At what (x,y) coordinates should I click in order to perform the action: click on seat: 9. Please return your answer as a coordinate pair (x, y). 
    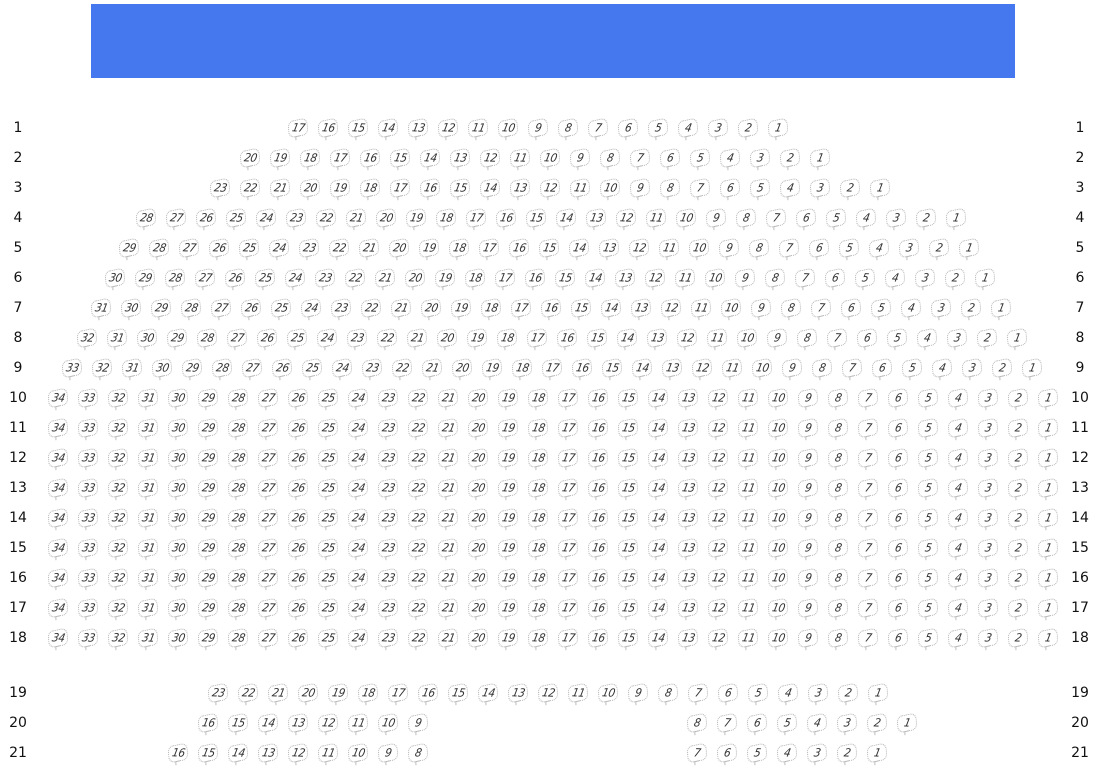
    Looking at the image, I should click on (777, 338).